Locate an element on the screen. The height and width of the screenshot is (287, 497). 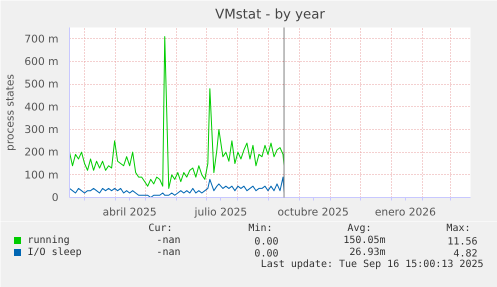
x-tick-label: julio 2025 is located at coordinates (221, 212).